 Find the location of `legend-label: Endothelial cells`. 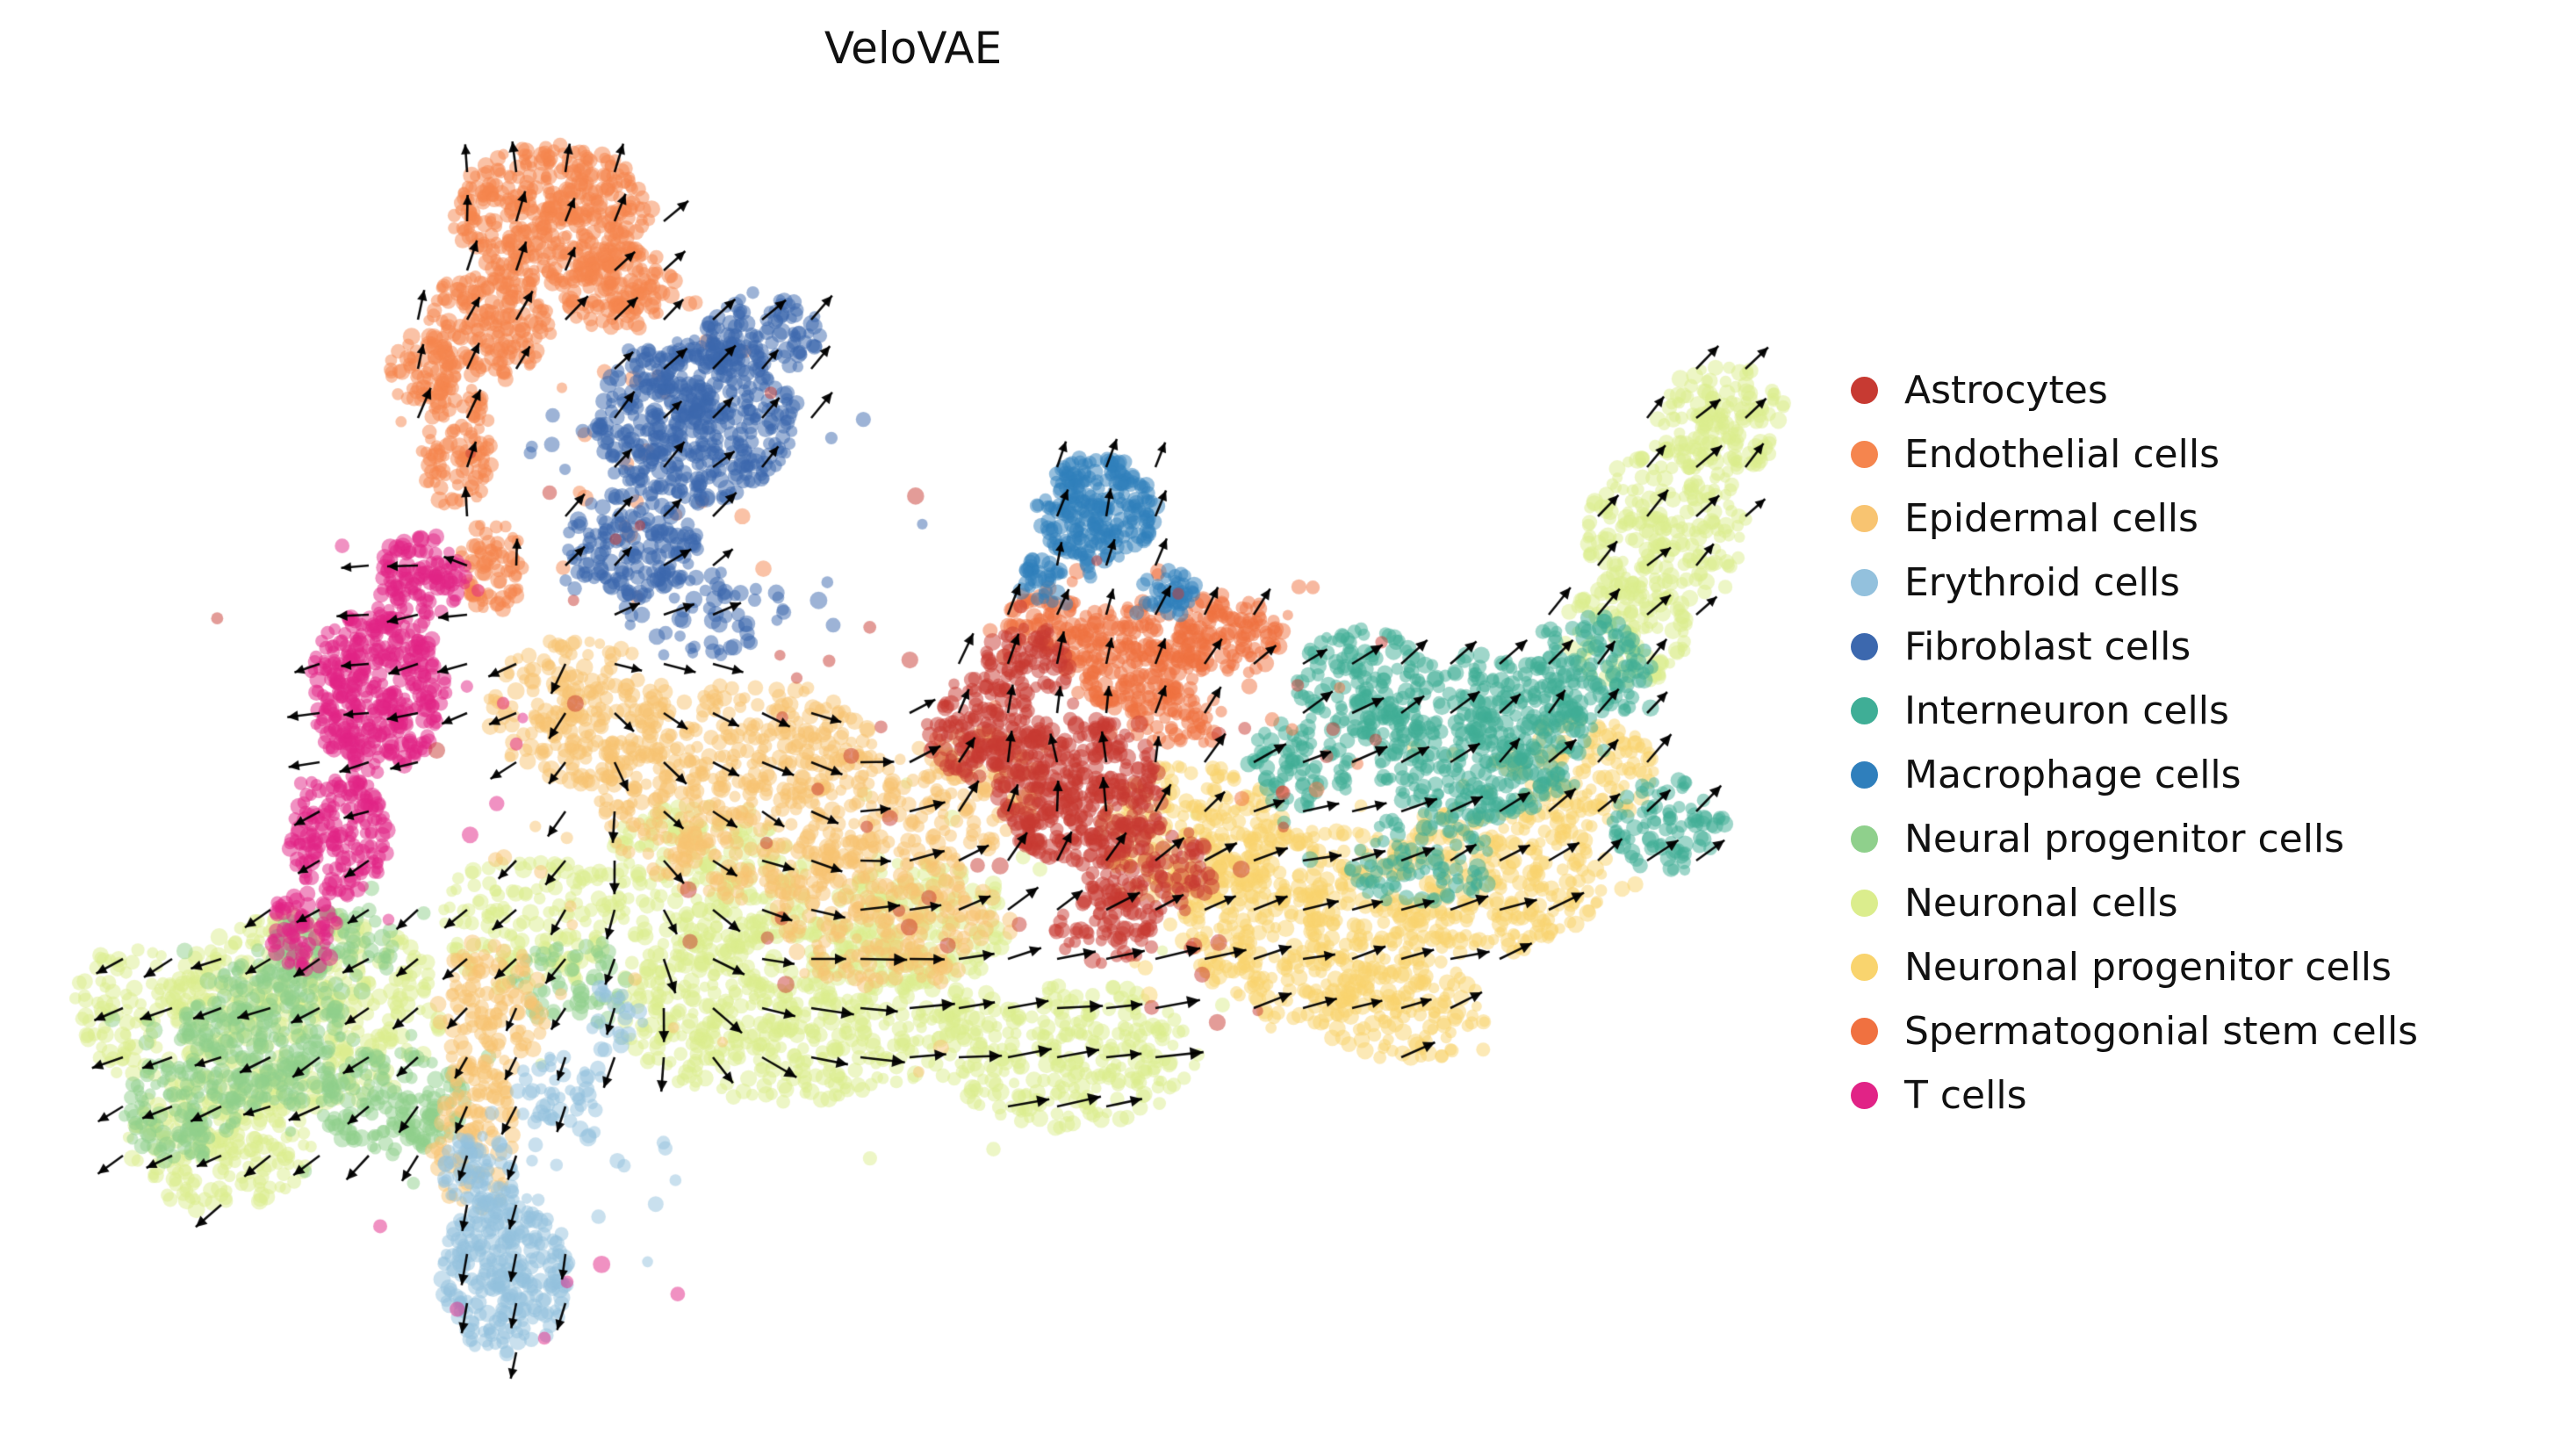

legend-label: Endothelial cells is located at coordinates (2062, 454).